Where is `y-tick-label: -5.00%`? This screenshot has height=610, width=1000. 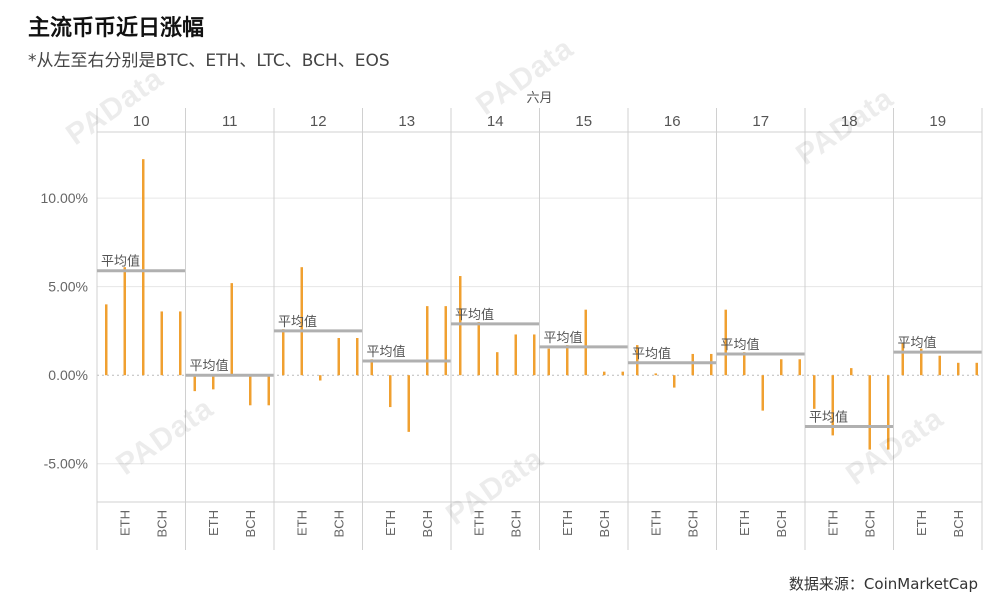
y-tick-label: -5.00% is located at coordinates (66, 464).